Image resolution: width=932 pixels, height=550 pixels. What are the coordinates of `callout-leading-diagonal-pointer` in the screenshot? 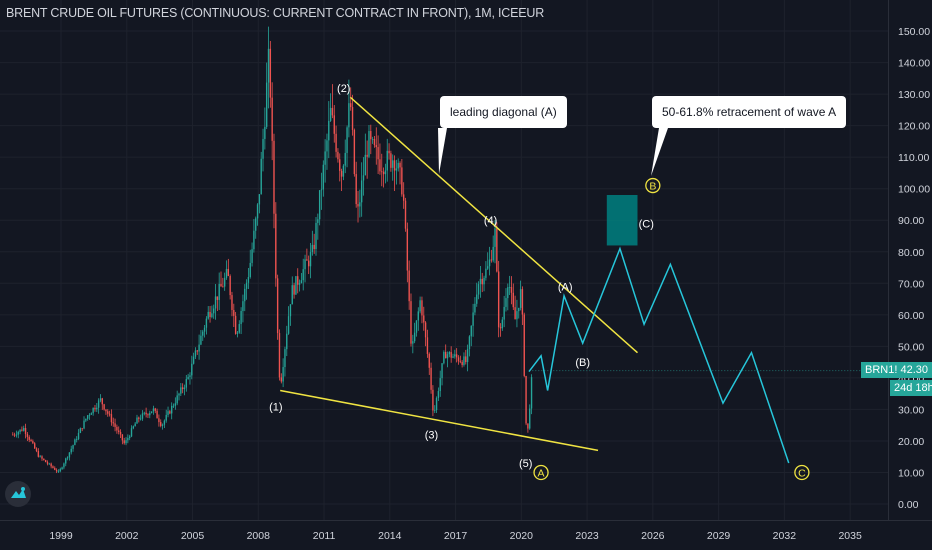 It's located at (442, 151).